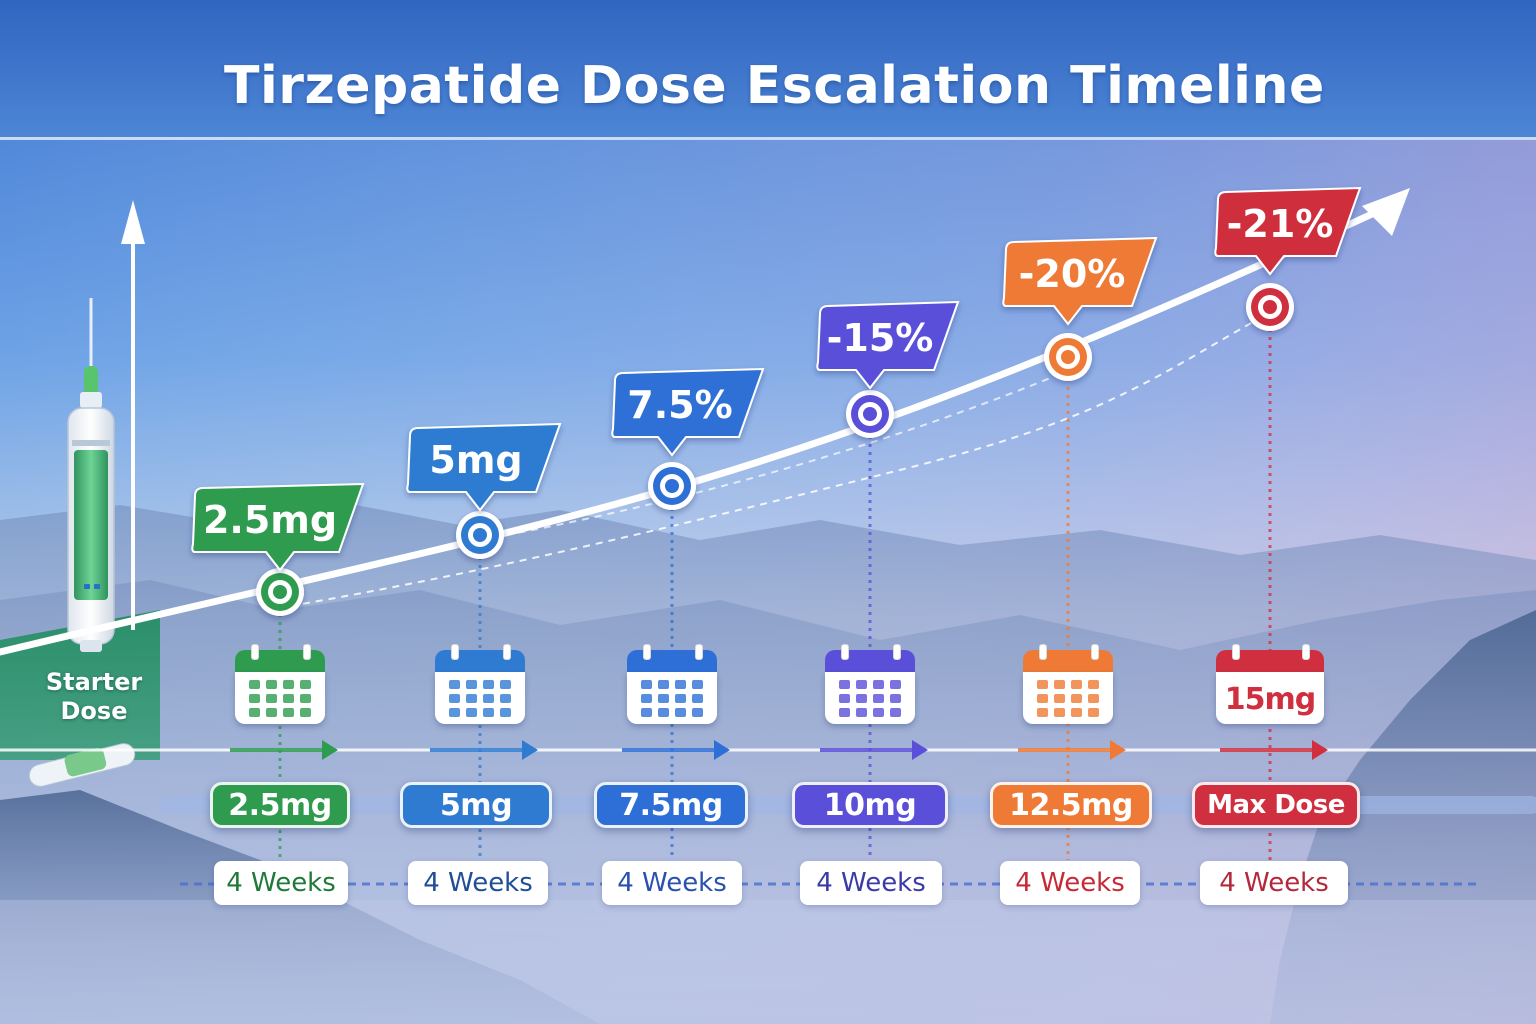 Image resolution: width=1536 pixels, height=1024 pixels. I want to click on curve-arrowhead, so click(1386, 212).